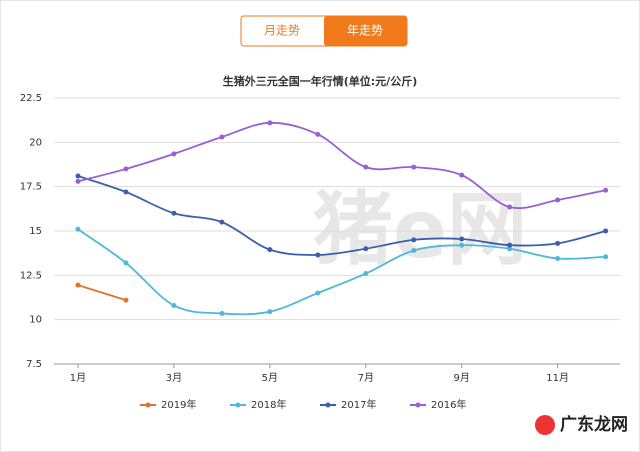  Describe the element at coordinates (462, 378) in the screenshot. I see `x-tick-label: 9月` at that location.